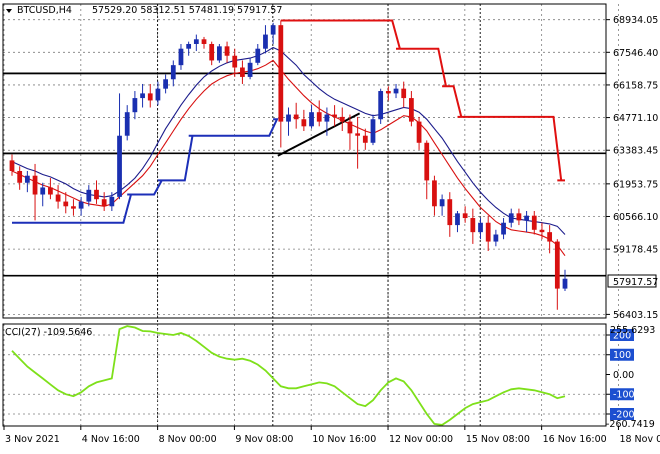 The height and width of the screenshot is (454, 660). What do you see at coordinates (635, 118) in the screenshot?
I see `price-axis-label: 64771.10` at bounding box center [635, 118].